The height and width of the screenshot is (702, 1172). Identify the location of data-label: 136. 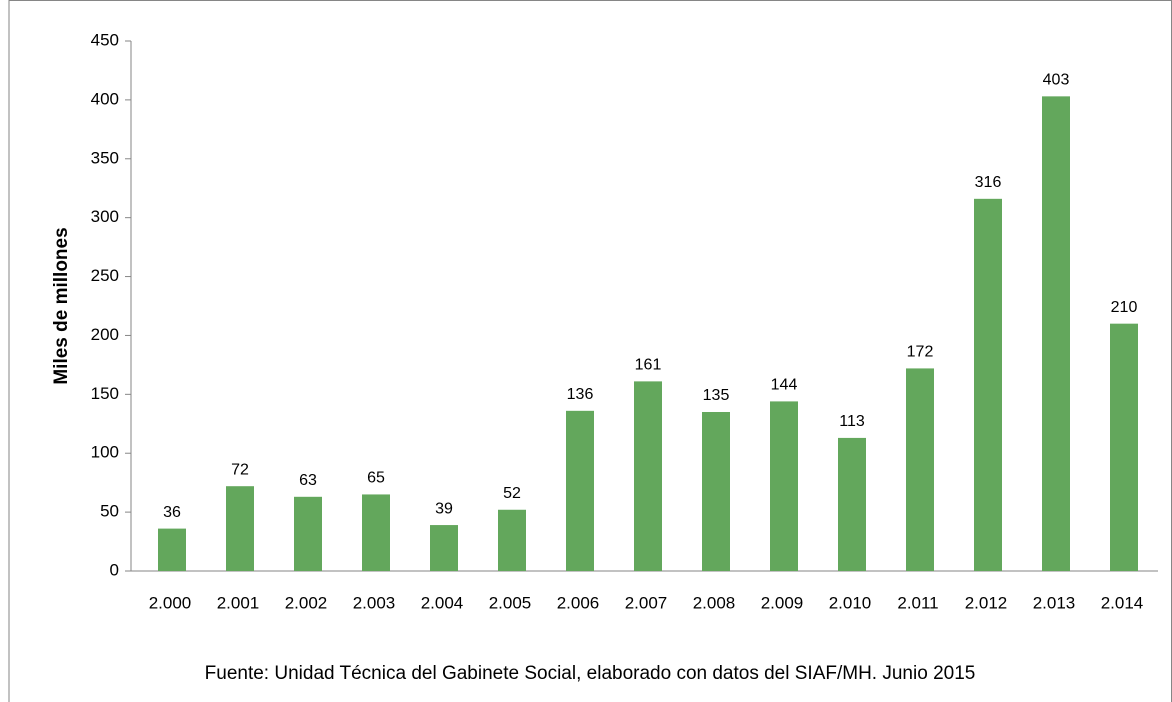
(580, 394).